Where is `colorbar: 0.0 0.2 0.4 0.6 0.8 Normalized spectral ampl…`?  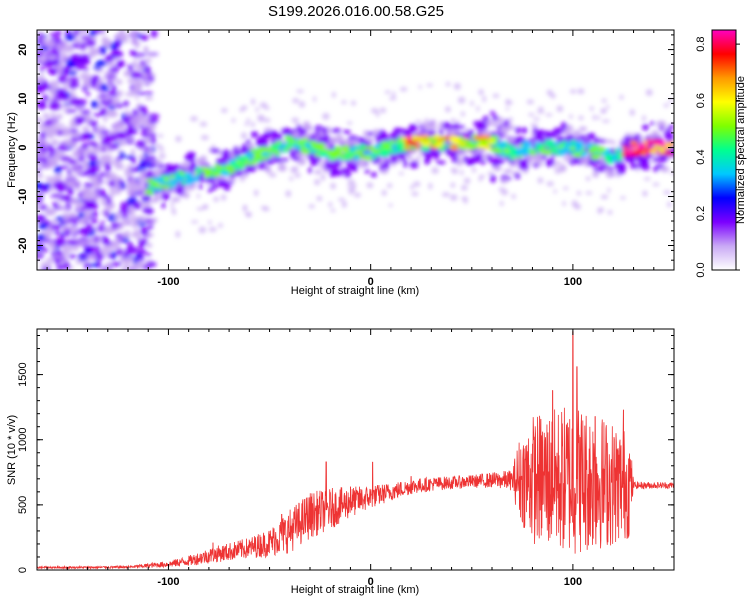 colorbar: 0.0 0.2 0.4 0.6 0.8 Normalized spectral ampl… is located at coordinates (721, 153).